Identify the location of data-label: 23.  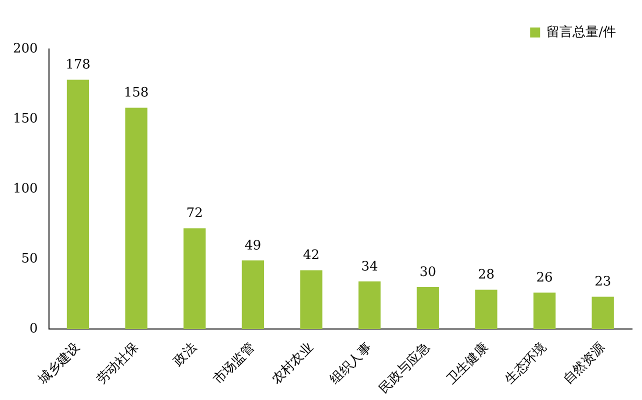
(603, 282).